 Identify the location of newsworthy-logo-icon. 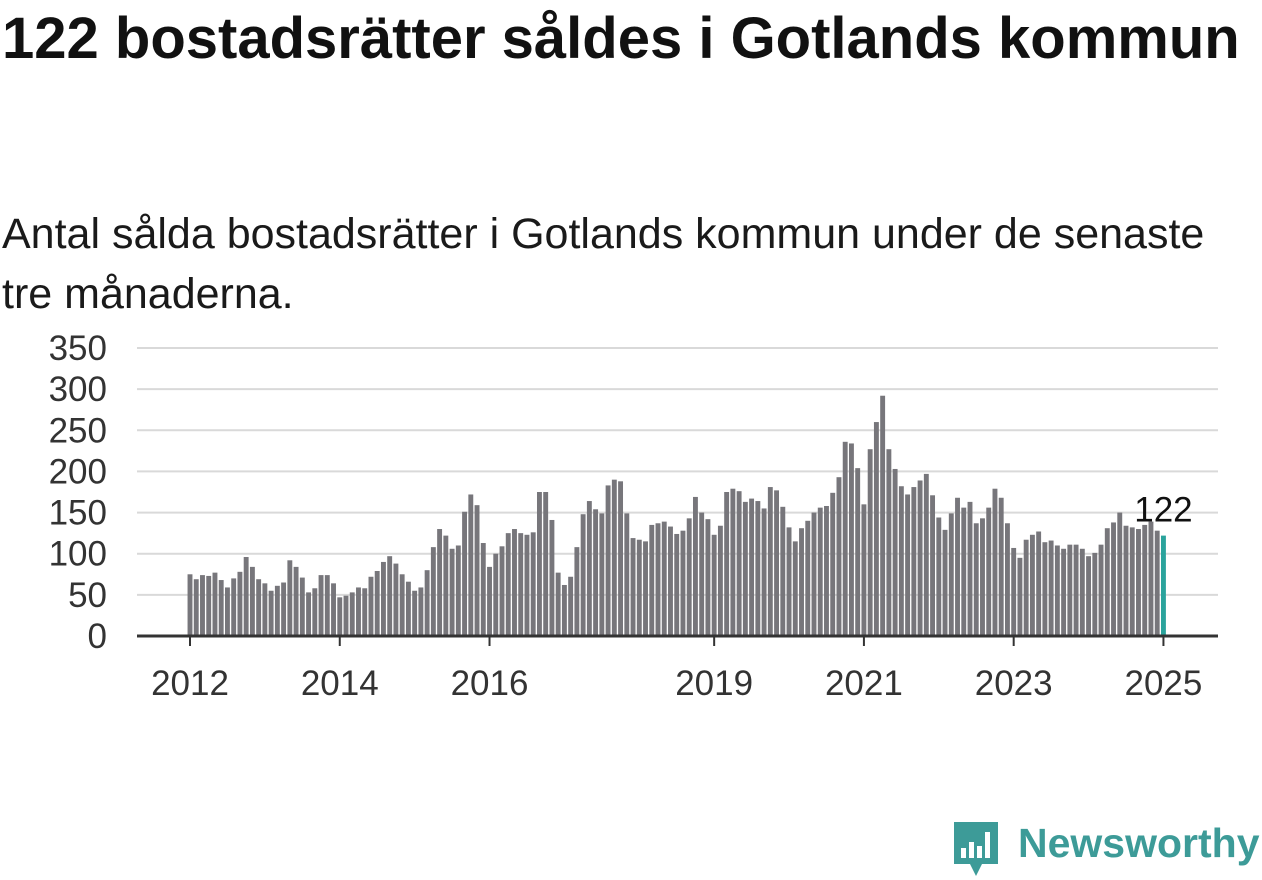
(976, 849).